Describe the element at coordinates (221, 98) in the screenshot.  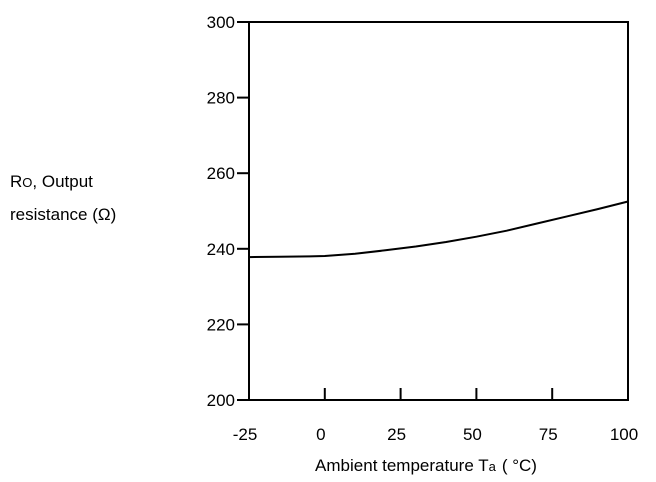
I see `y-tick-label: 280` at that location.